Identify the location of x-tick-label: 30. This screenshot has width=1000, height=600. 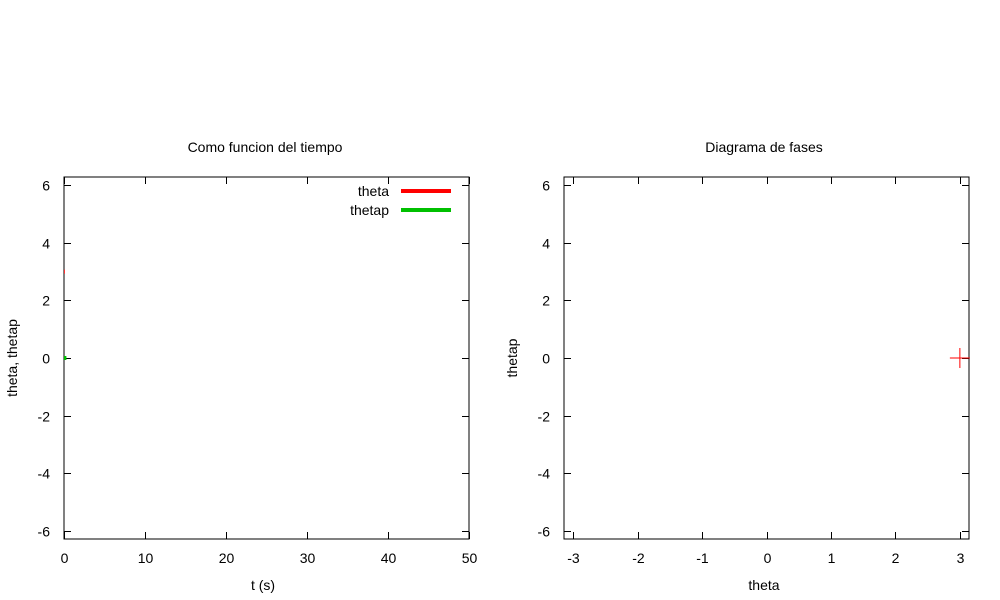
(308, 558).